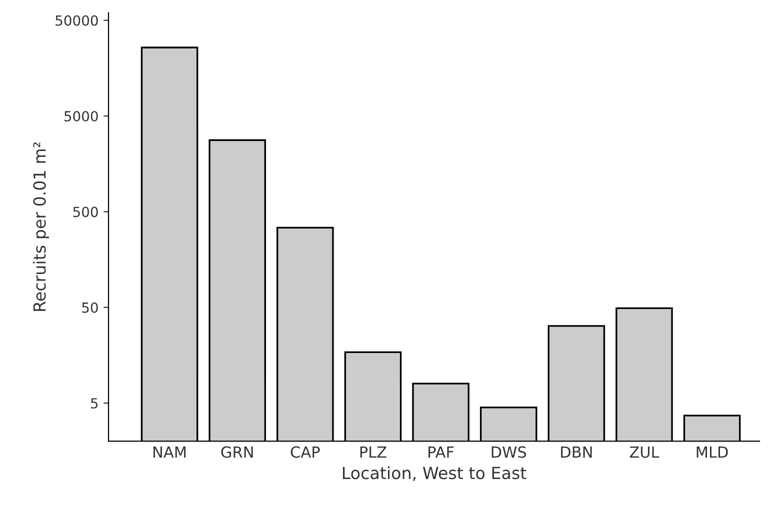 Image resolution: width=775 pixels, height=510 pixels. What do you see at coordinates (170, 452) in the screenshot?
I see `x-tick-label: NAM` at bounding box center [170, 452].